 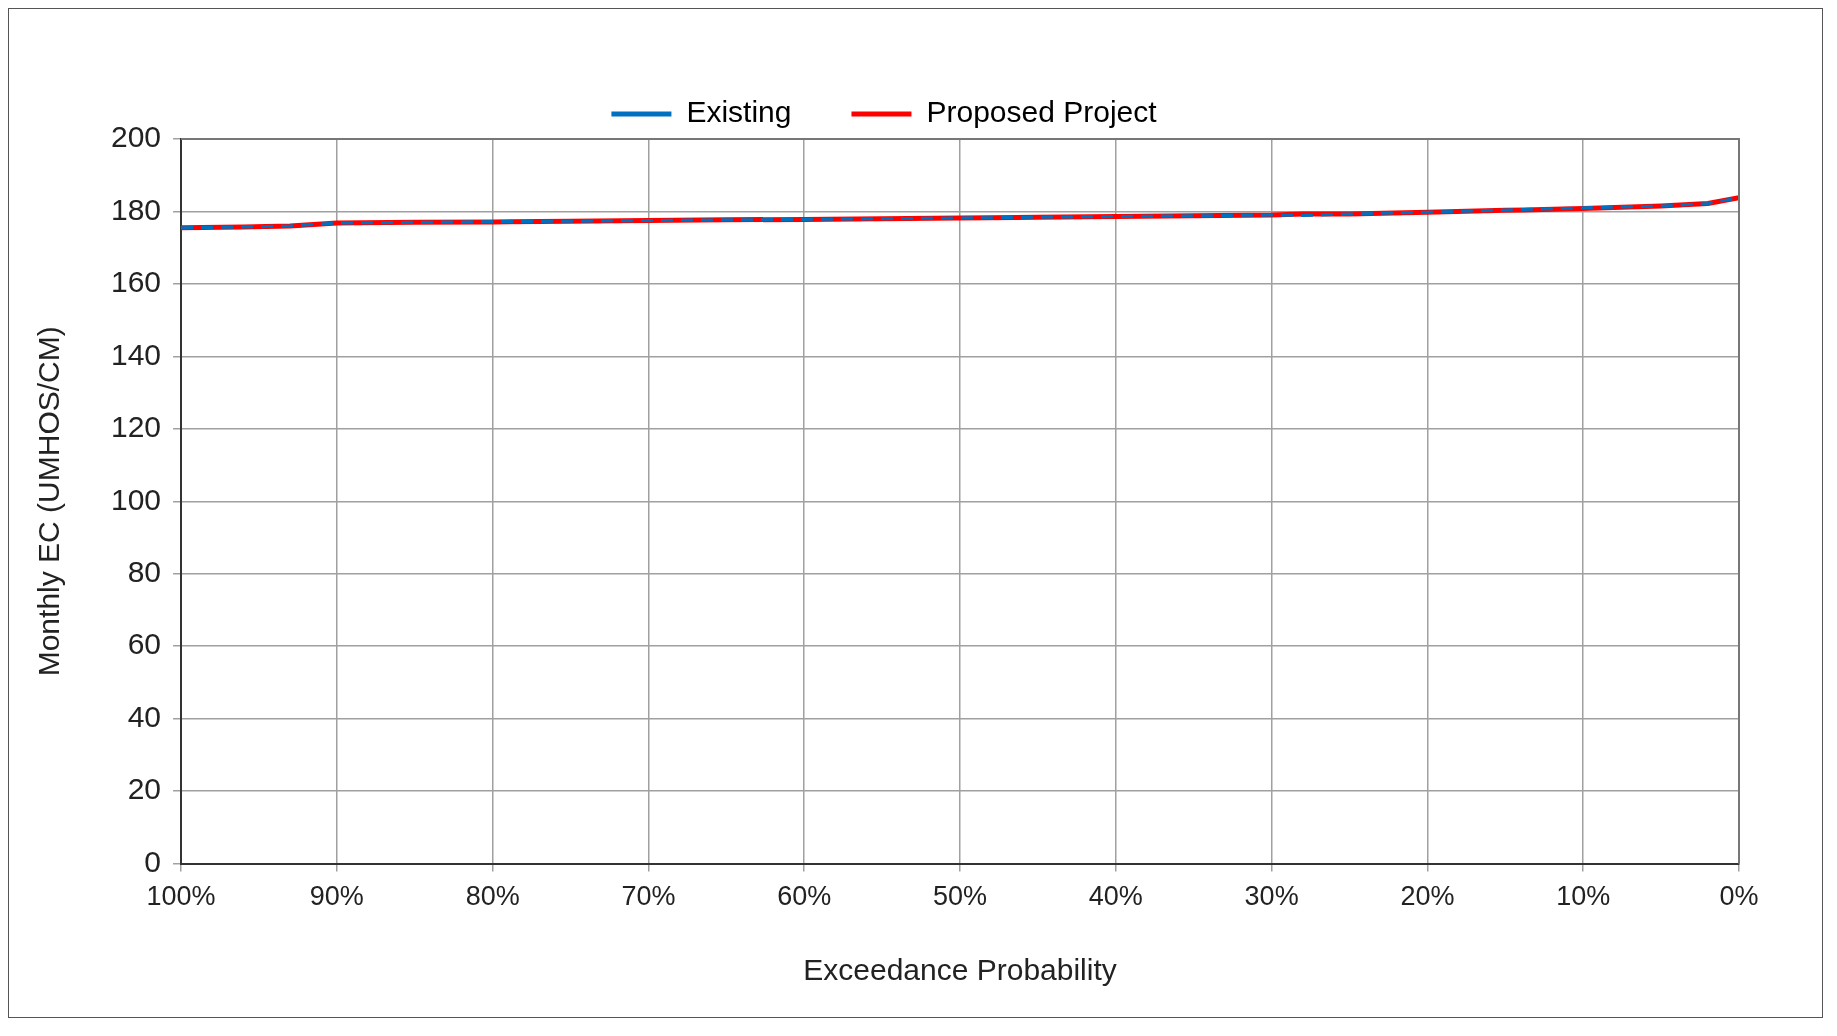 I want to click on y-axis-title: Monthly EC (UMHOS/CM), so click(x=49, y=501).